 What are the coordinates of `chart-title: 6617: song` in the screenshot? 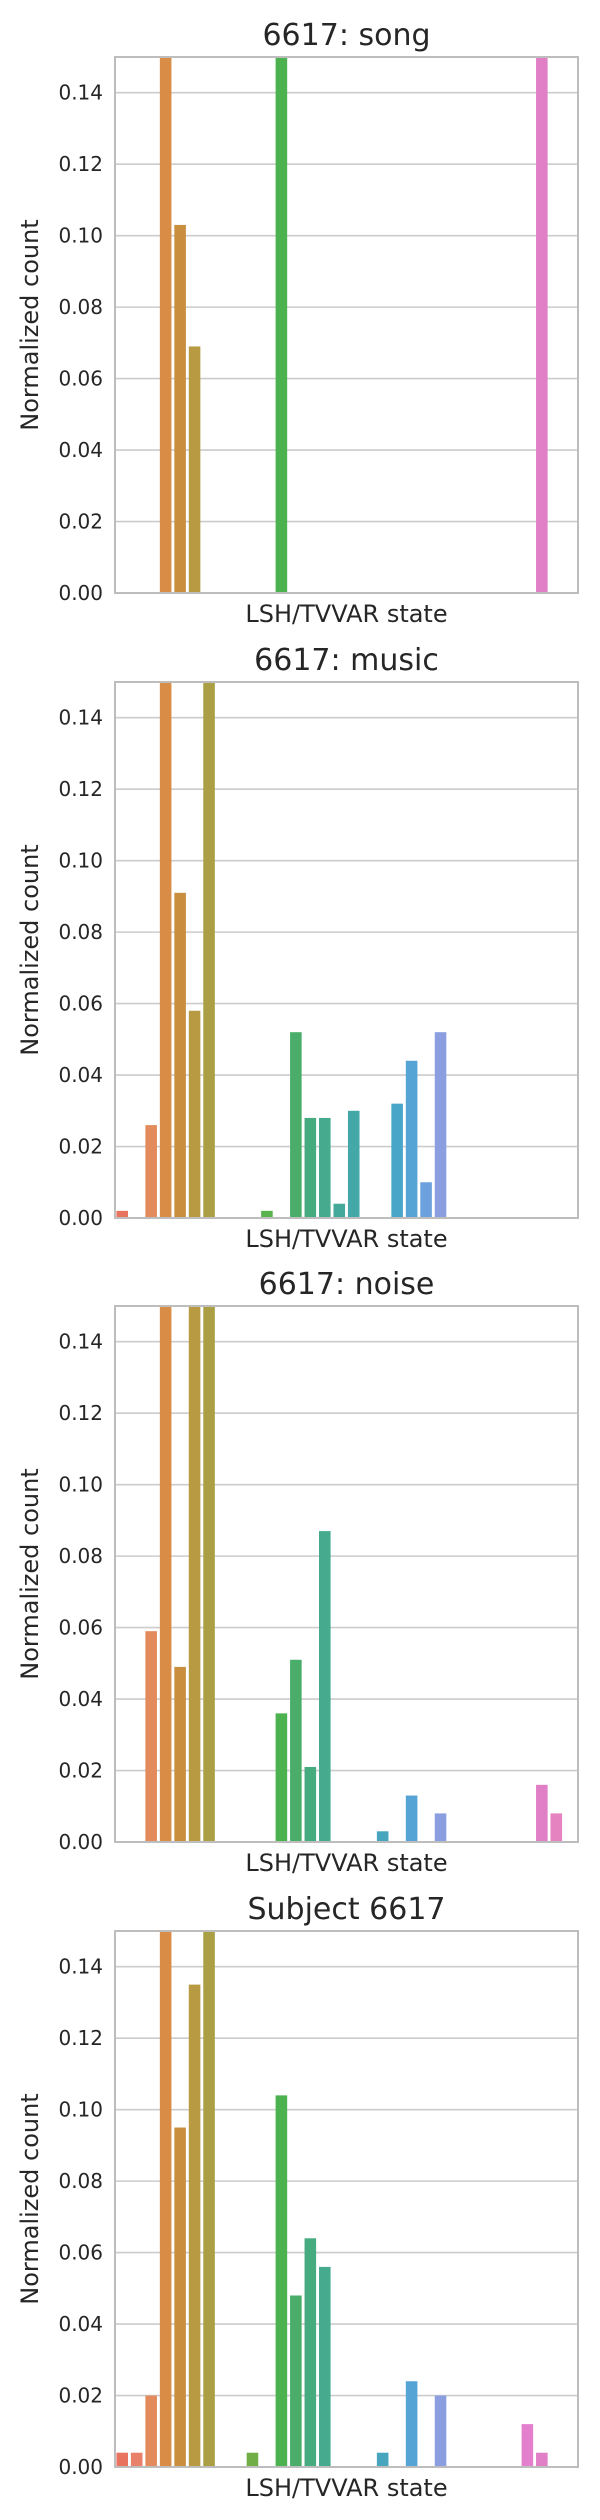 It's located at (346, 35).